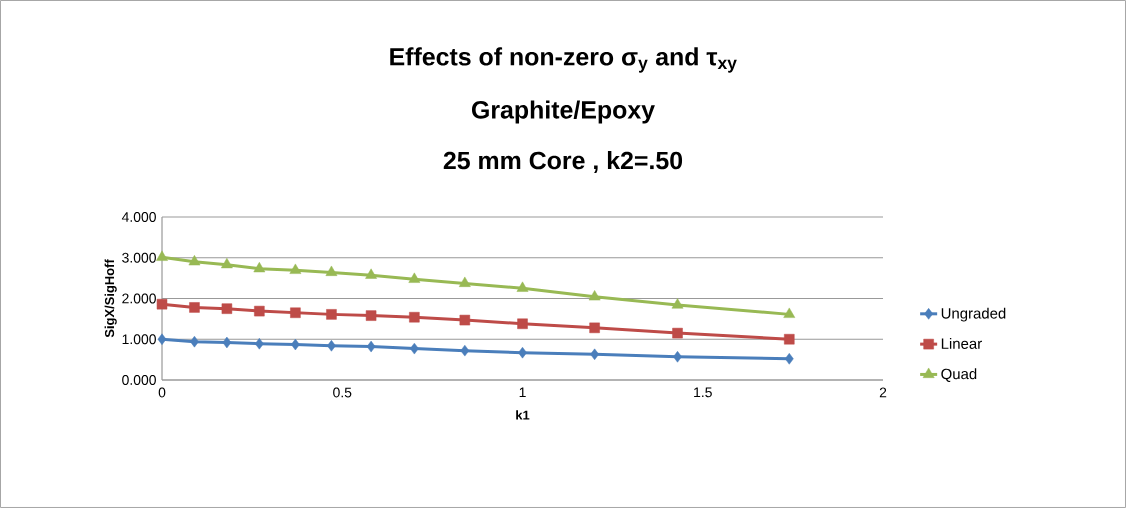 The height and width of the screenshot is (508, 1126). Describe the element at coordinates (139, 257) in the screenshot. I see `y-tick-label: 3.000` at that location.